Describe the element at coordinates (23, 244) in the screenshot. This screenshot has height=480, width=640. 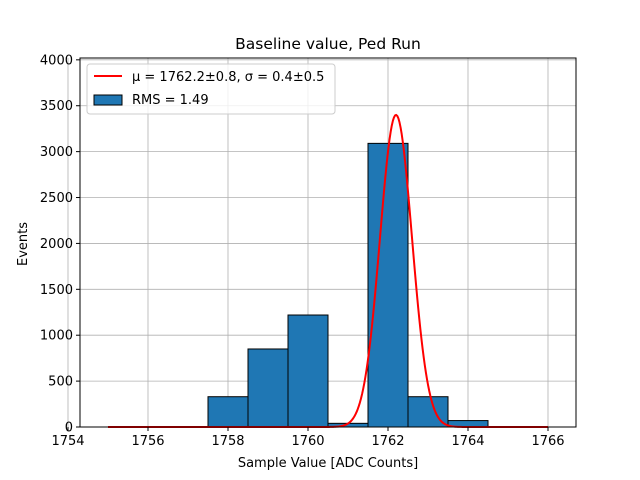
I see `y-axis-label: Events` at that location.